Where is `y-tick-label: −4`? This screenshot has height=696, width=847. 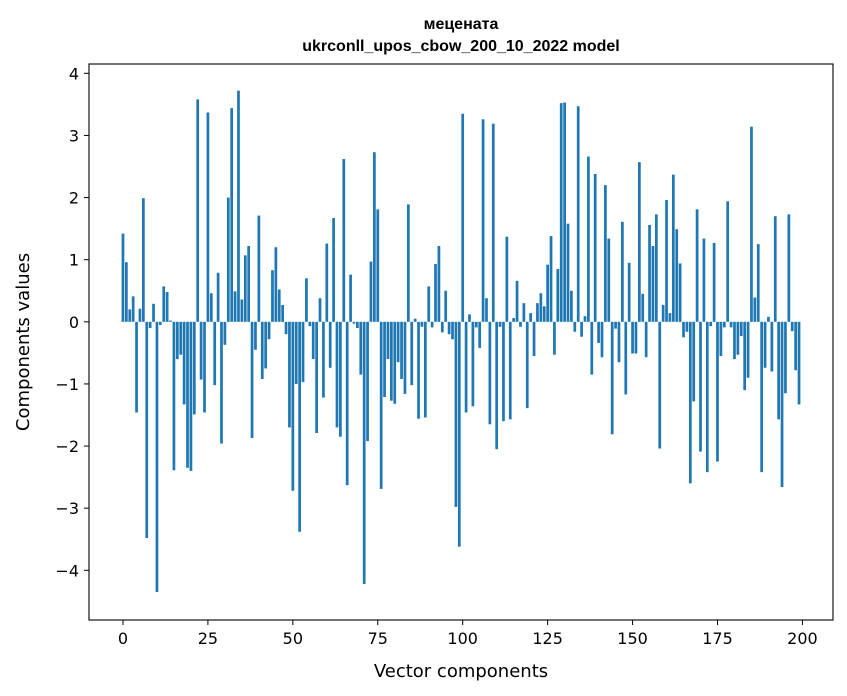 y-tick-label: −4 is located at coordinates (67, 570).